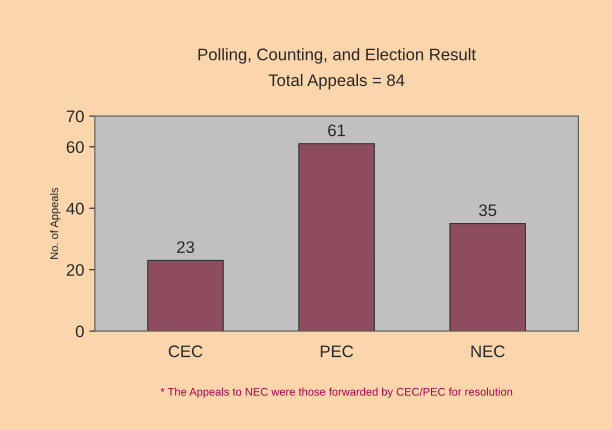 This screenshot has width=612, height=430. Describe the element at coordinates (75, 208) in the screenshot. I see `y-tick-label: 40` at that location.